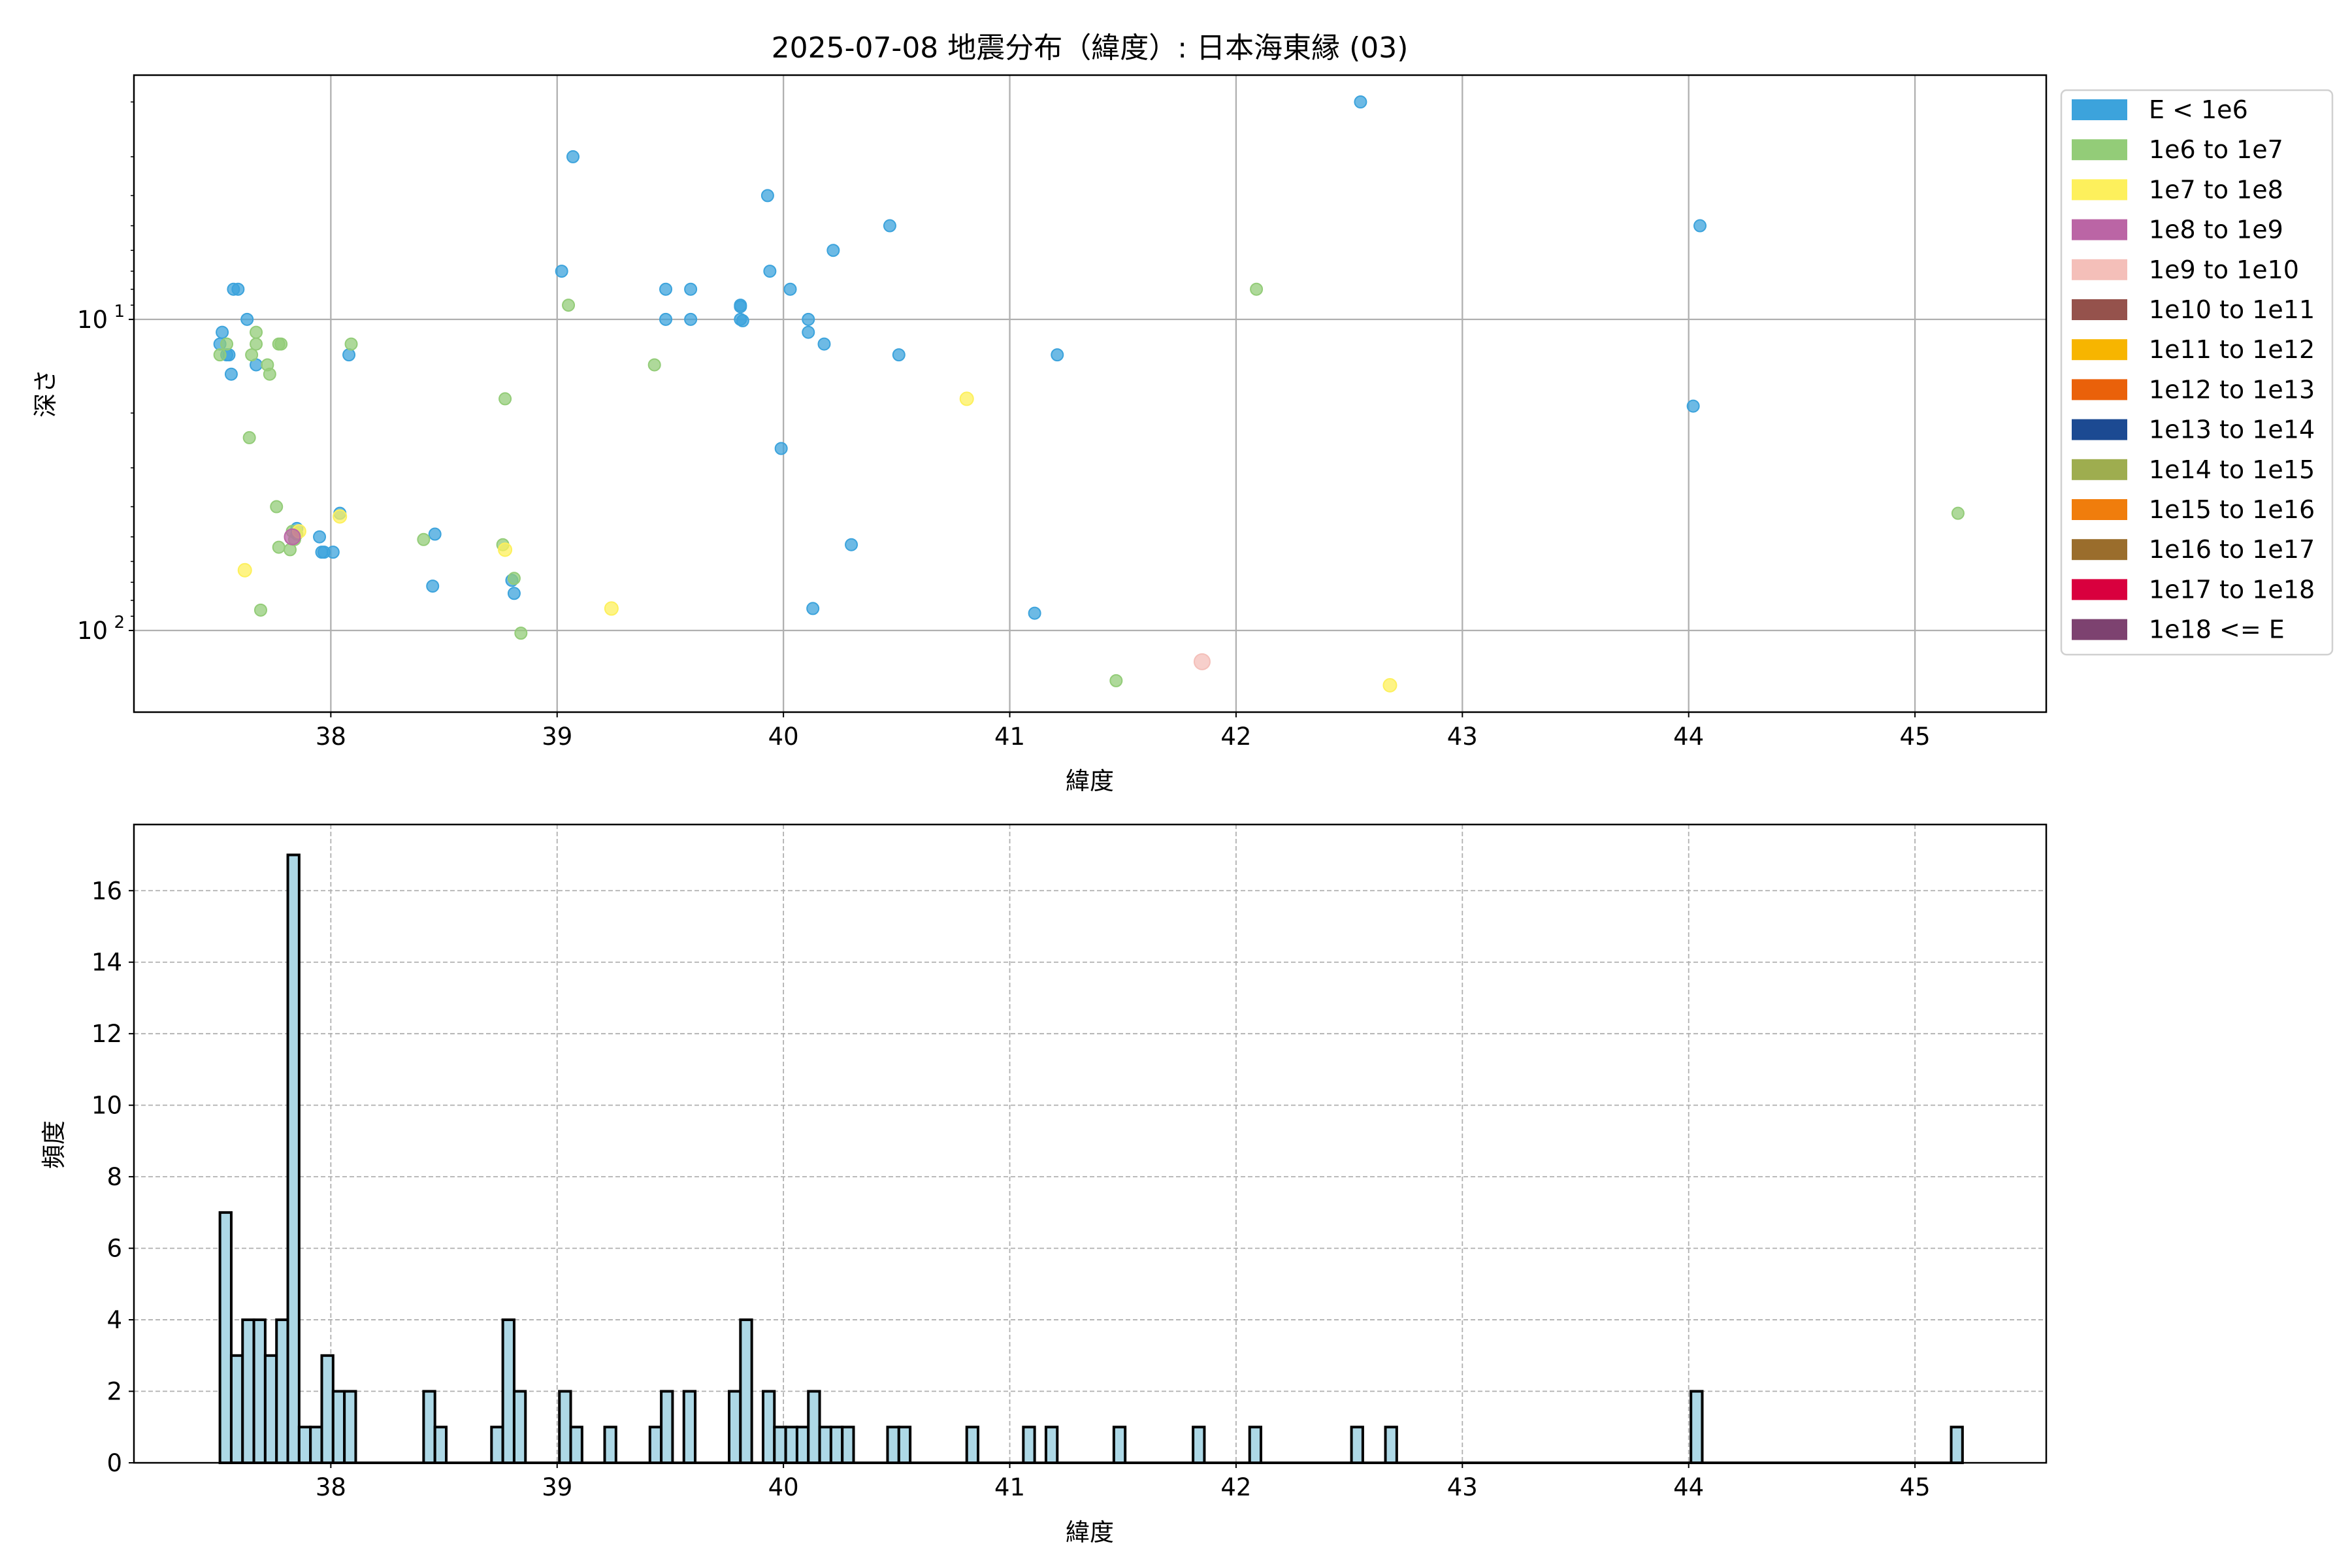 Image resolution: width=2352 pixels, height=1568 pixels. Describe the element at coordinates (2224, 269) in the screenshot. I see `legend-label: 1e9 to 1e10` at that location.